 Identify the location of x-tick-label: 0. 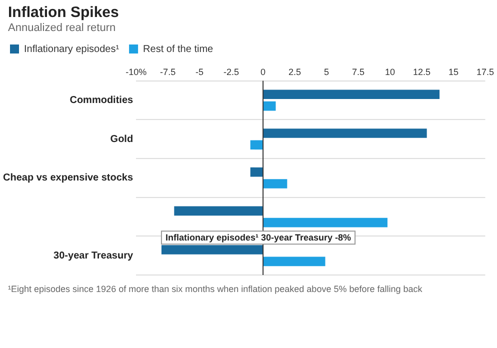
(263, 71).